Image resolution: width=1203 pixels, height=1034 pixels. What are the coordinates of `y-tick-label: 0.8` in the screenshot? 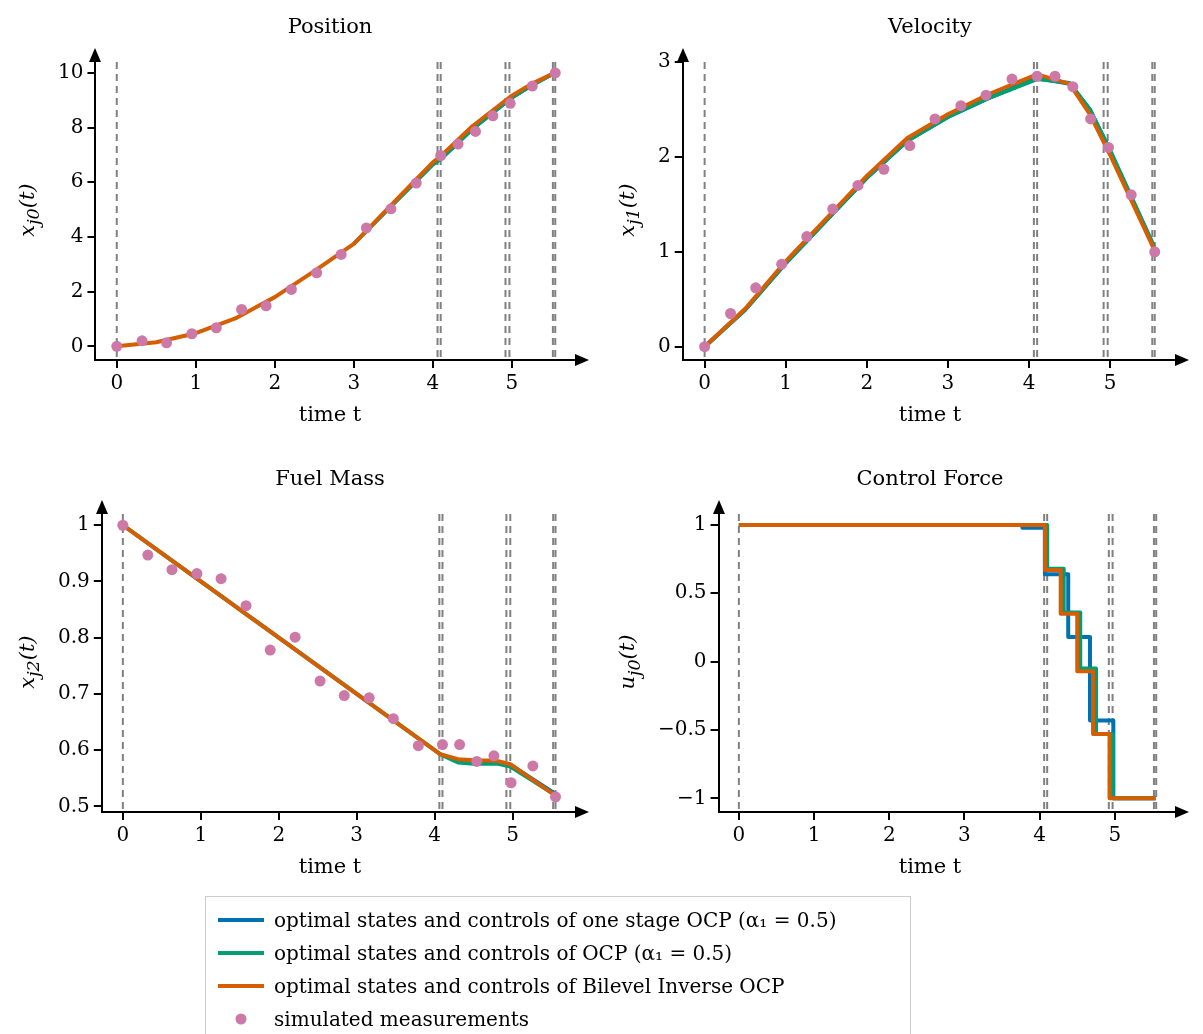 It's located at (73, 635).